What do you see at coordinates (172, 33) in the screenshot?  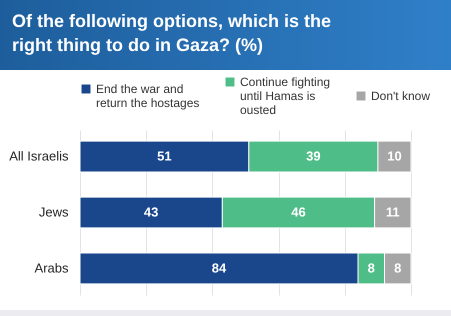 I see `chart-title: Of the following options, which is the right thing to do in Gaza? (%)` at bounding box center [172, 33].